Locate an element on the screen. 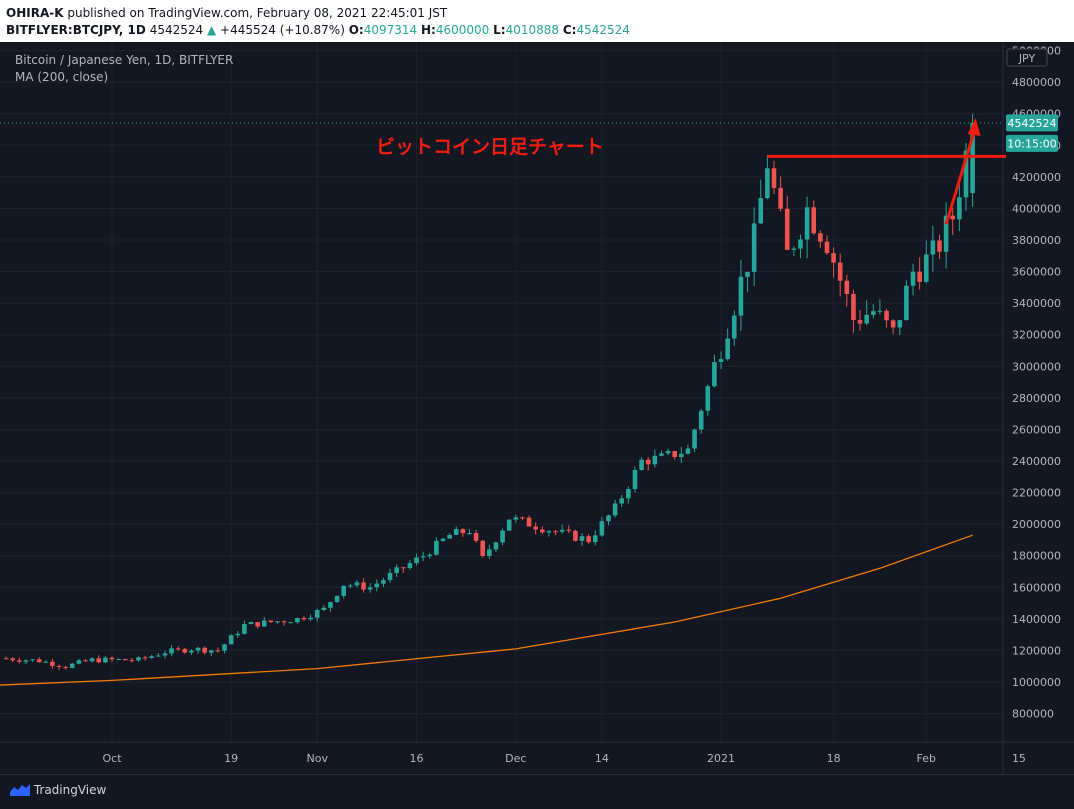  chart-title: Bitcoin / Japanese Yen, 1D, BITFLYER is located at coordinates (124, 60).